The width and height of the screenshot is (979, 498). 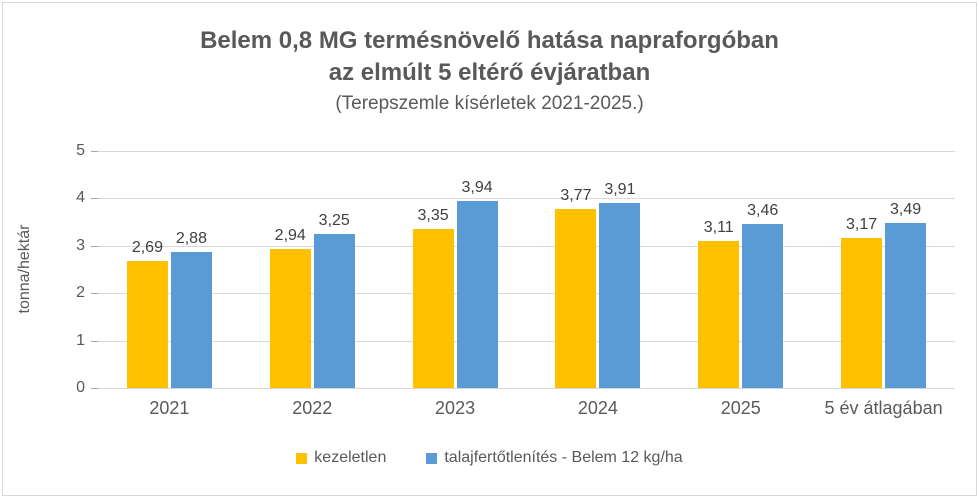 I want to click on bar-value-label: 3,11, so click(x=718, y=227).